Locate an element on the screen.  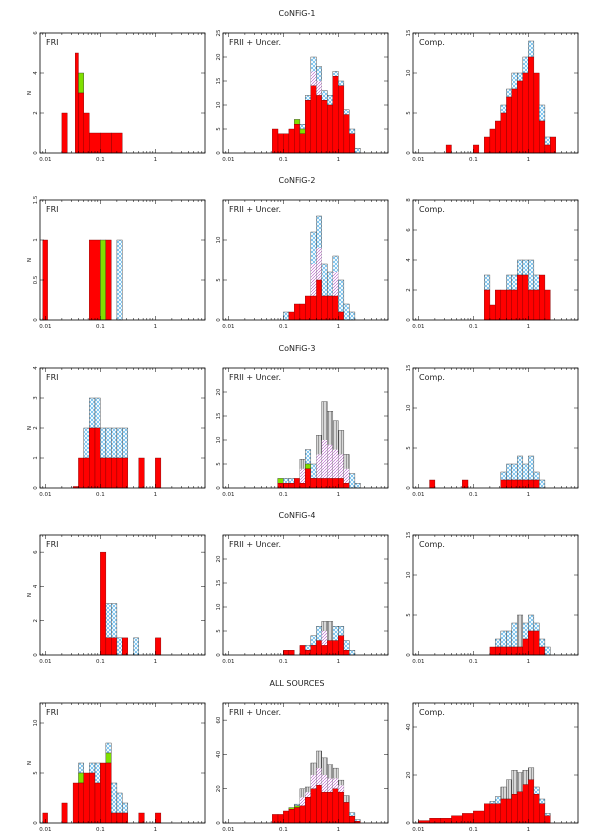
panel-label: FRII + Uncer. is located at coordinates (255, 544).